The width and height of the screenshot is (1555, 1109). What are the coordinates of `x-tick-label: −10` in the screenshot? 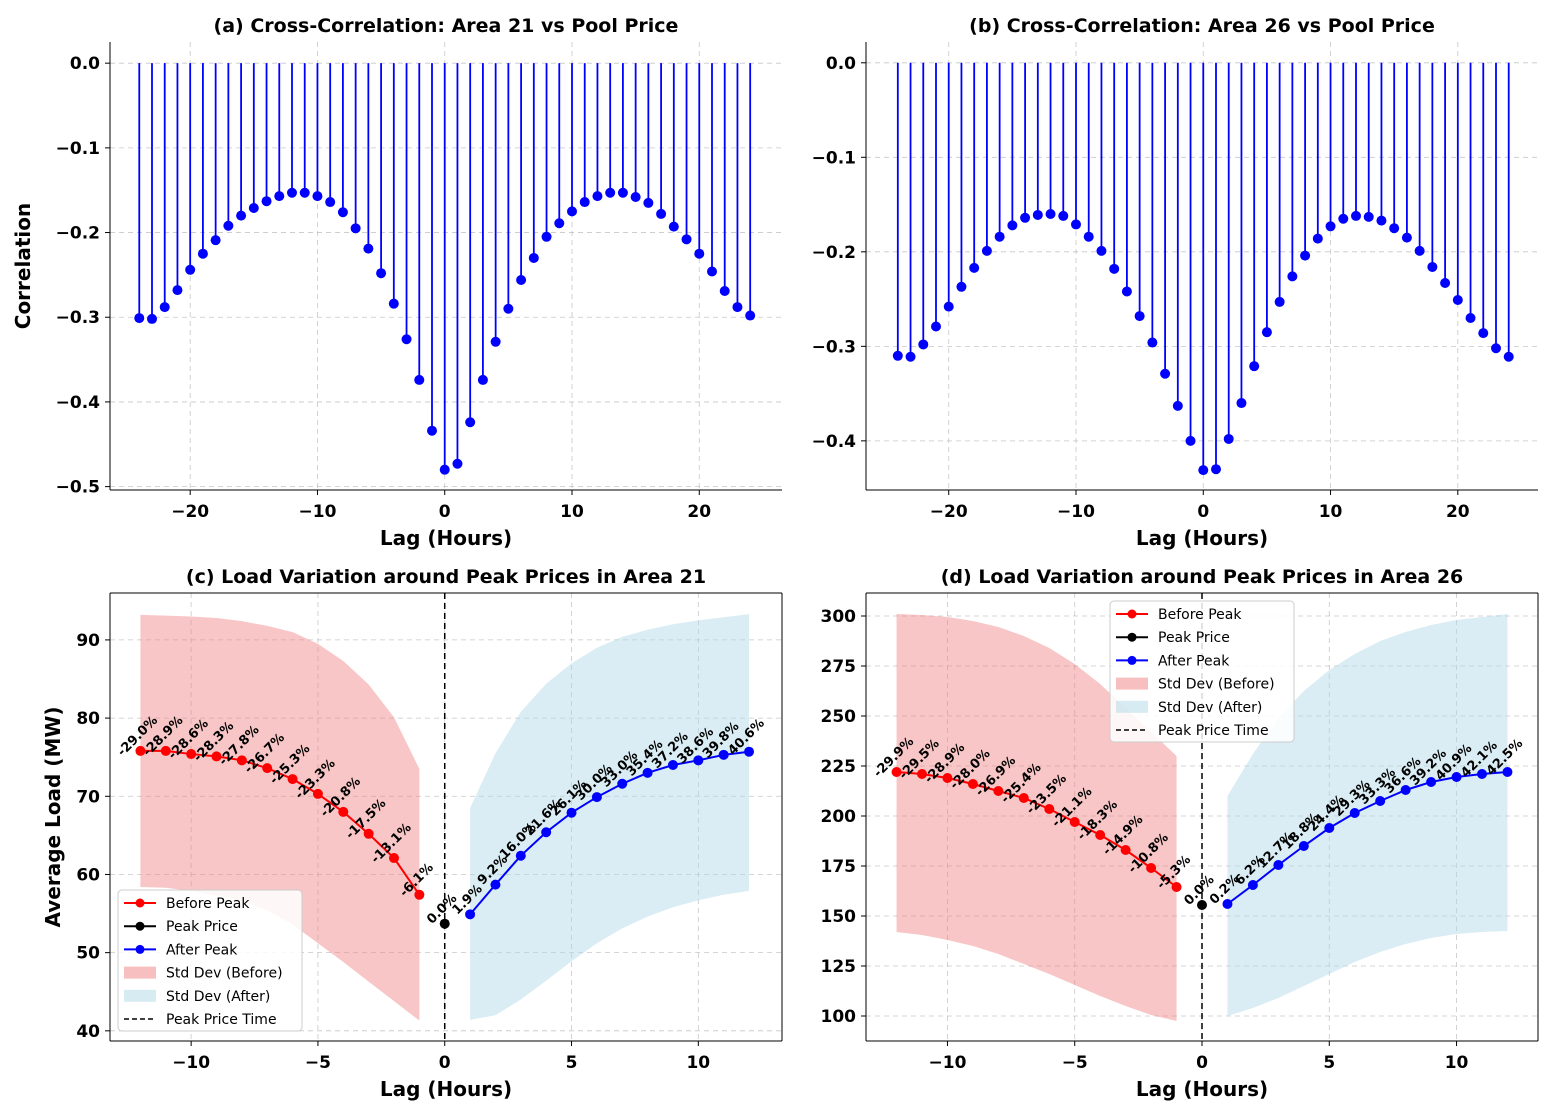 It's located at (318, 512).